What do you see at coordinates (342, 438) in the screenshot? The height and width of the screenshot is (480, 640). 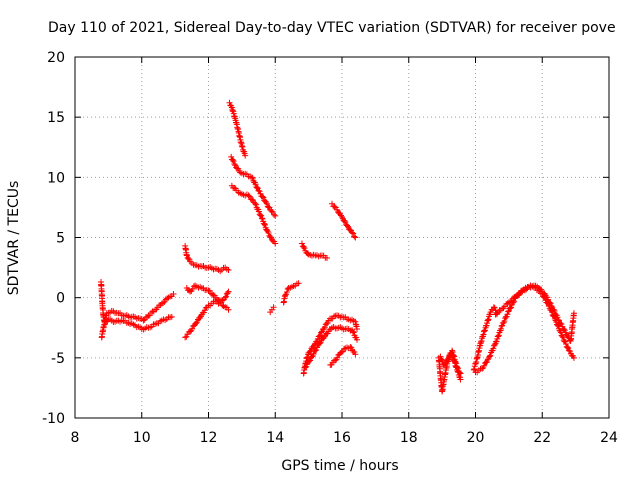 I see `x-tick-label: 16` at bounding box center [342, 438].